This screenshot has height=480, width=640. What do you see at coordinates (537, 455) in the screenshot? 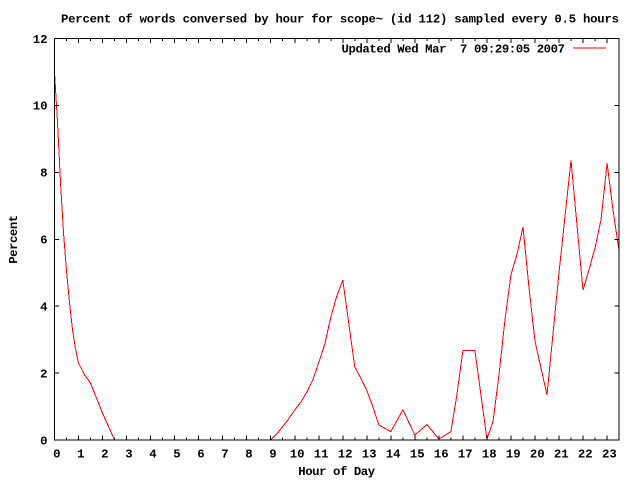
I see `svg-text: 20` at bounding box center [537, 455].